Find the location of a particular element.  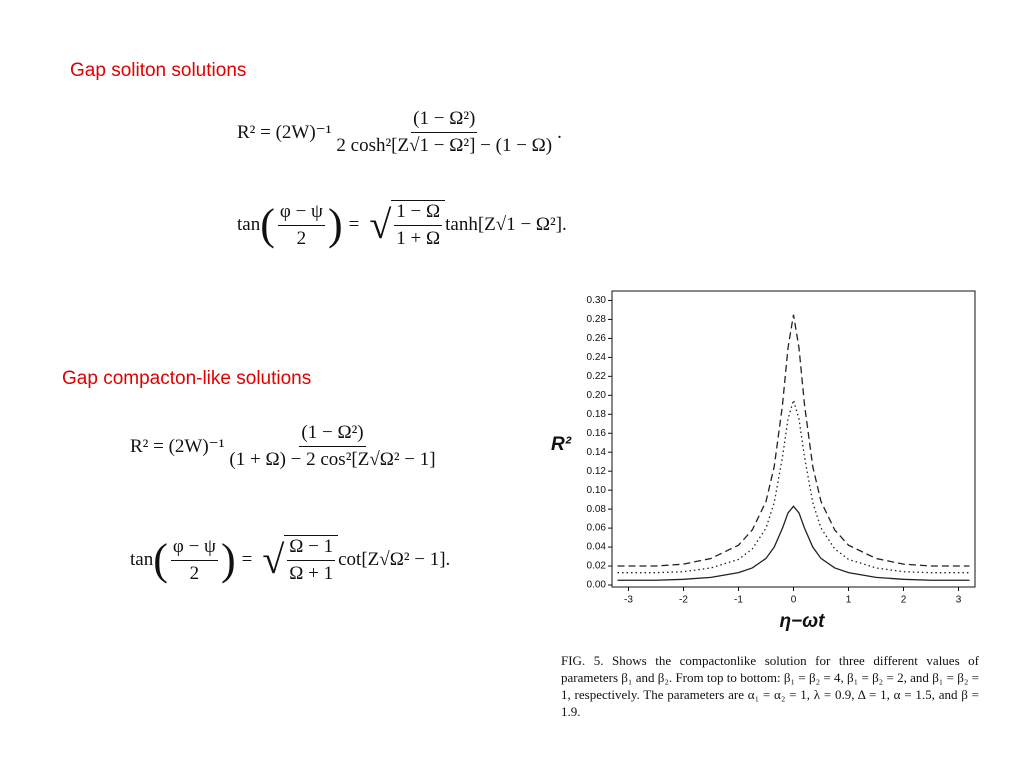

eq-suffix: tanh[Z√1 − Ω²]. is located at coordinates (506, 224).